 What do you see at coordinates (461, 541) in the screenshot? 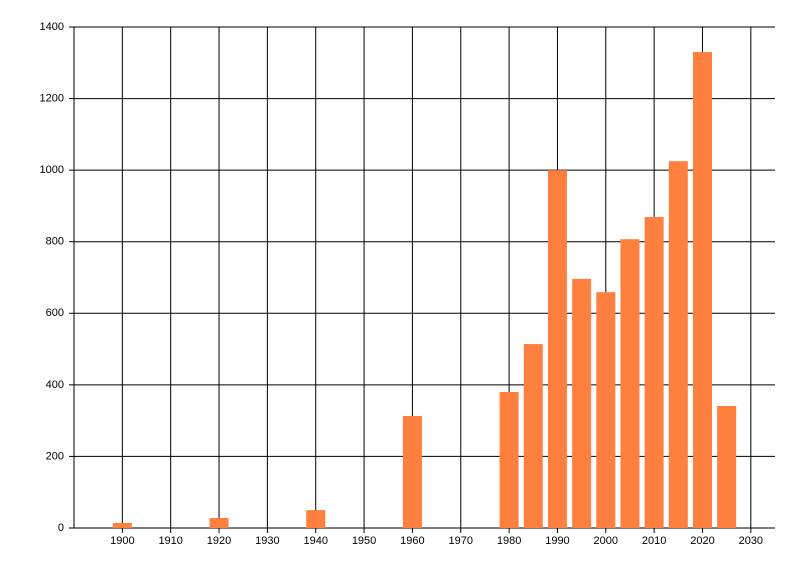
I see `x-tick-label: 1970` at bounding box center [461, 541].